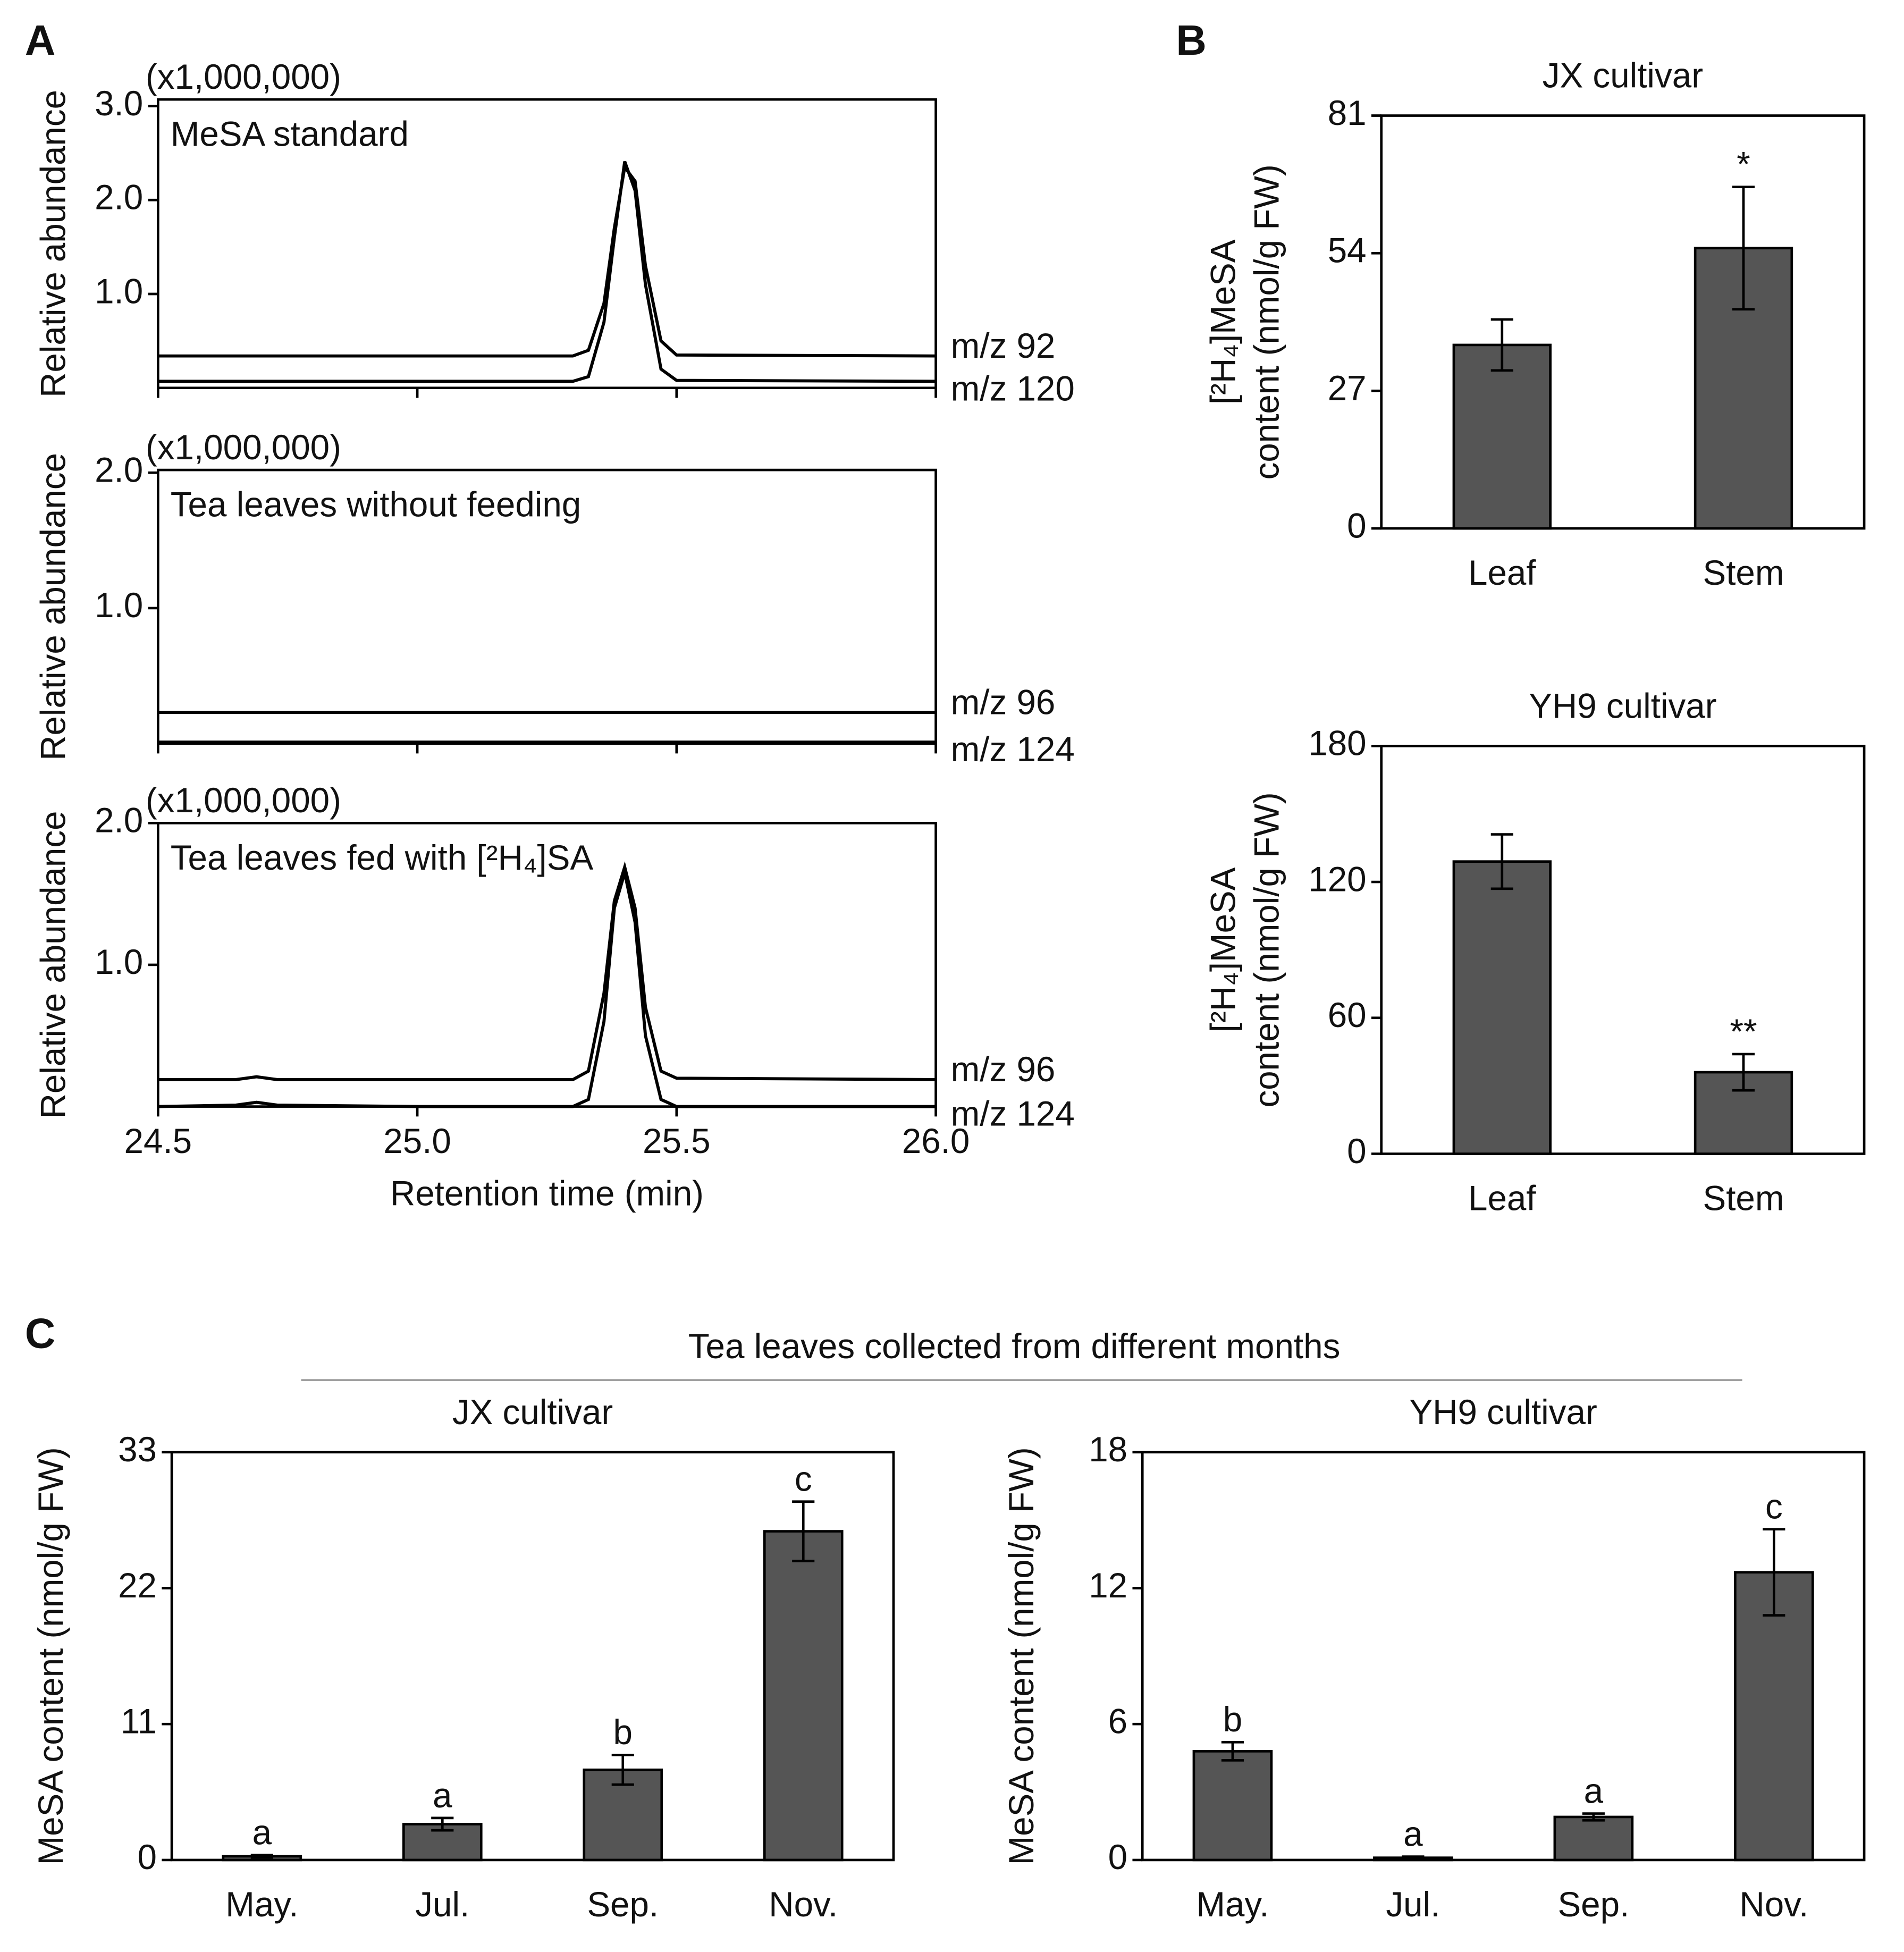 The image size is (1904, 1952). What do you see at coordinates (1743, 1031) in the screenshot?
I see `significance-label: **` at bounding box center [1743, 1031].